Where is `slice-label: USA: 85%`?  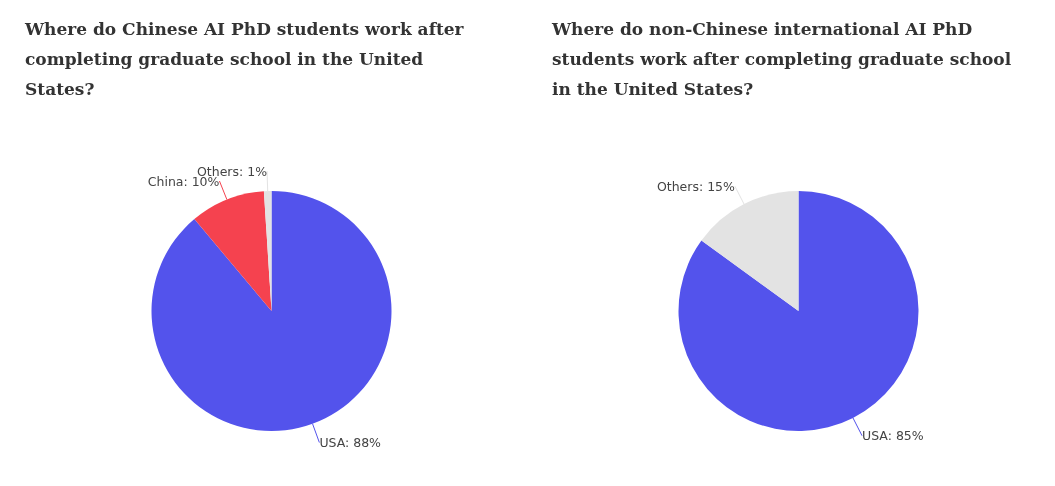
slice-label: USA: 85% is located at coordinates (893, 436).